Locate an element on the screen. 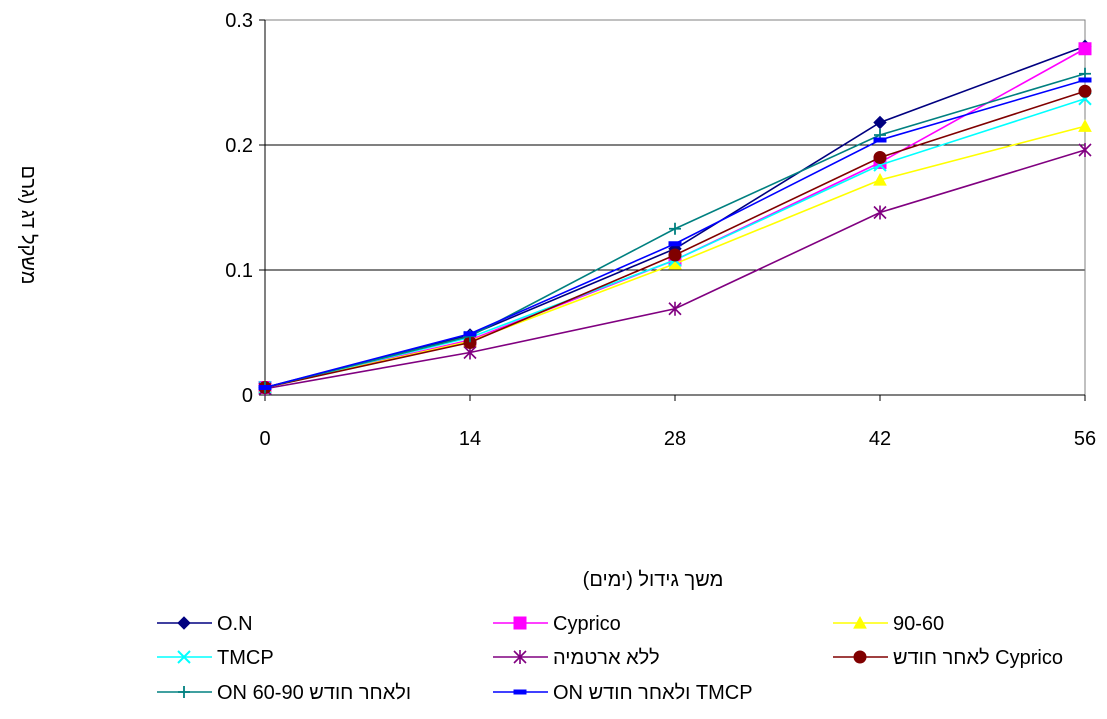  legend-label: ללא ארטמיה is located at coordinates (606, 658).